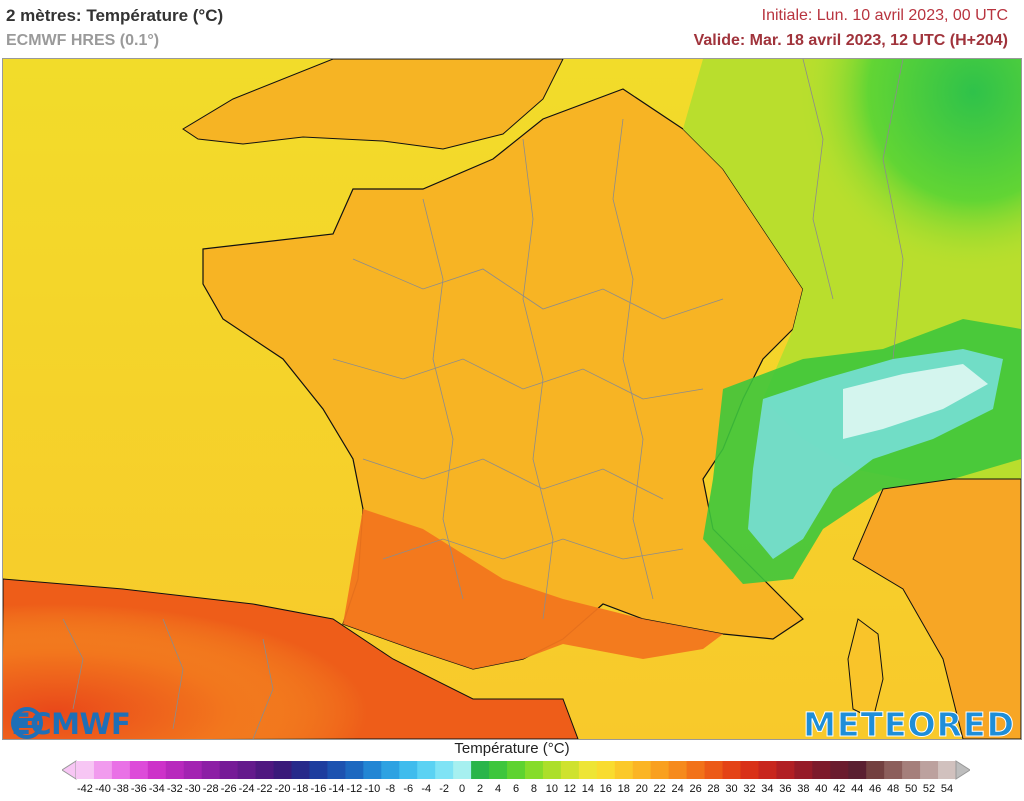 The height and width of the screenshot is (801, 1024). Describe the element at coordinates (623, 789) in the screenshot. I see `legend-tick-label: 18` at that location.